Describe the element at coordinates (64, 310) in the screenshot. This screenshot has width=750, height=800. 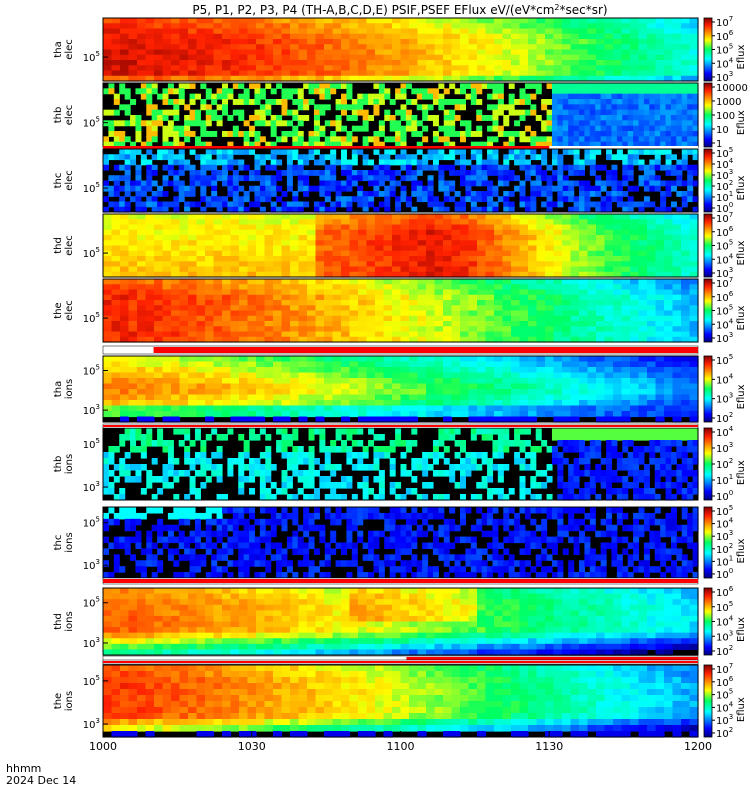
I see `panel-label: theelec` at that location.